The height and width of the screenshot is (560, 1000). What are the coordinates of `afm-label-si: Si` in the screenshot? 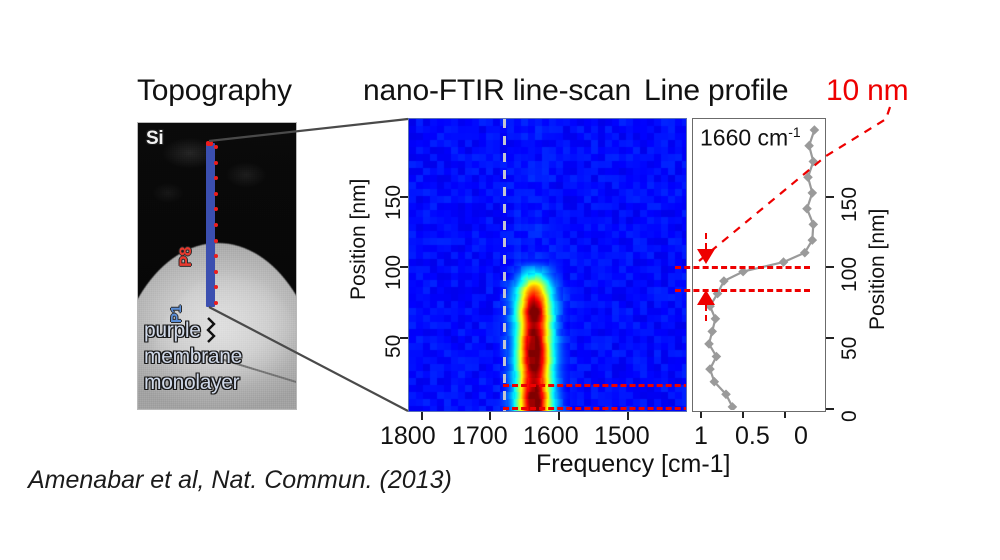 It's located at (155, 138).